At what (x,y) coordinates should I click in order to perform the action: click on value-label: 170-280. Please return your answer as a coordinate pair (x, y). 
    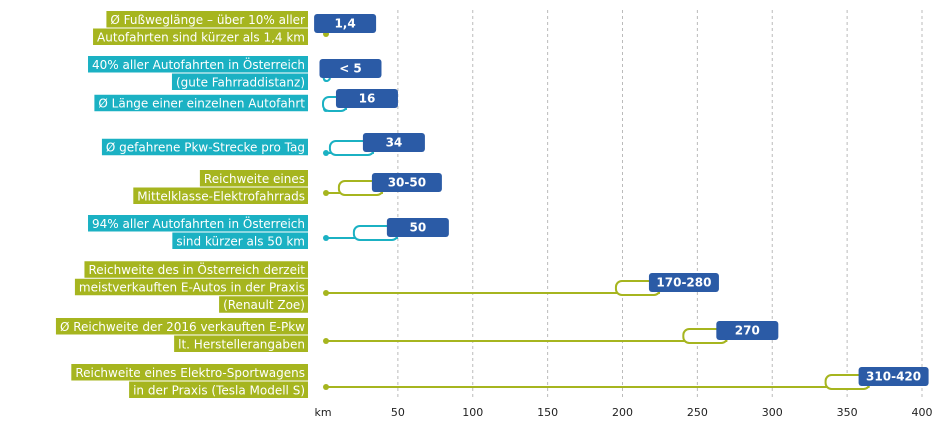
    Looking at the image, I should click on (683, 283).